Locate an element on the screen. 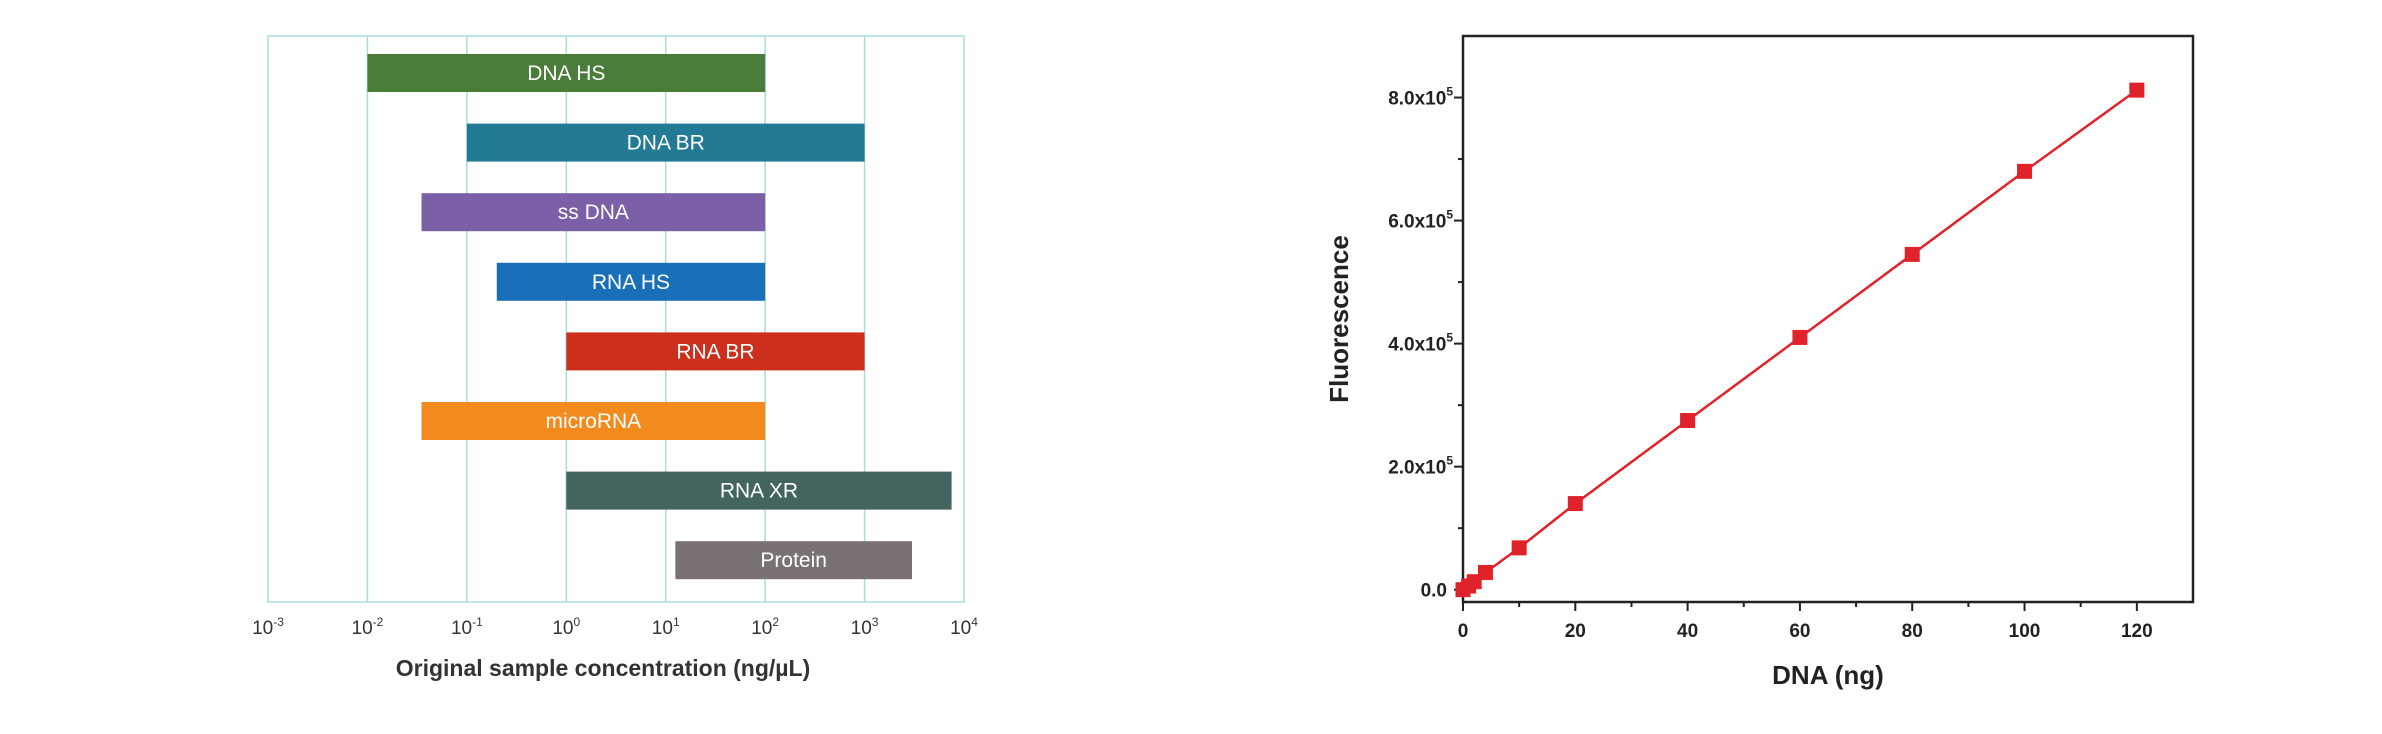 This screenshot has height=734, width=2382. bar-label-ss-dna: ss DNA is located at coordinates (593, 212).